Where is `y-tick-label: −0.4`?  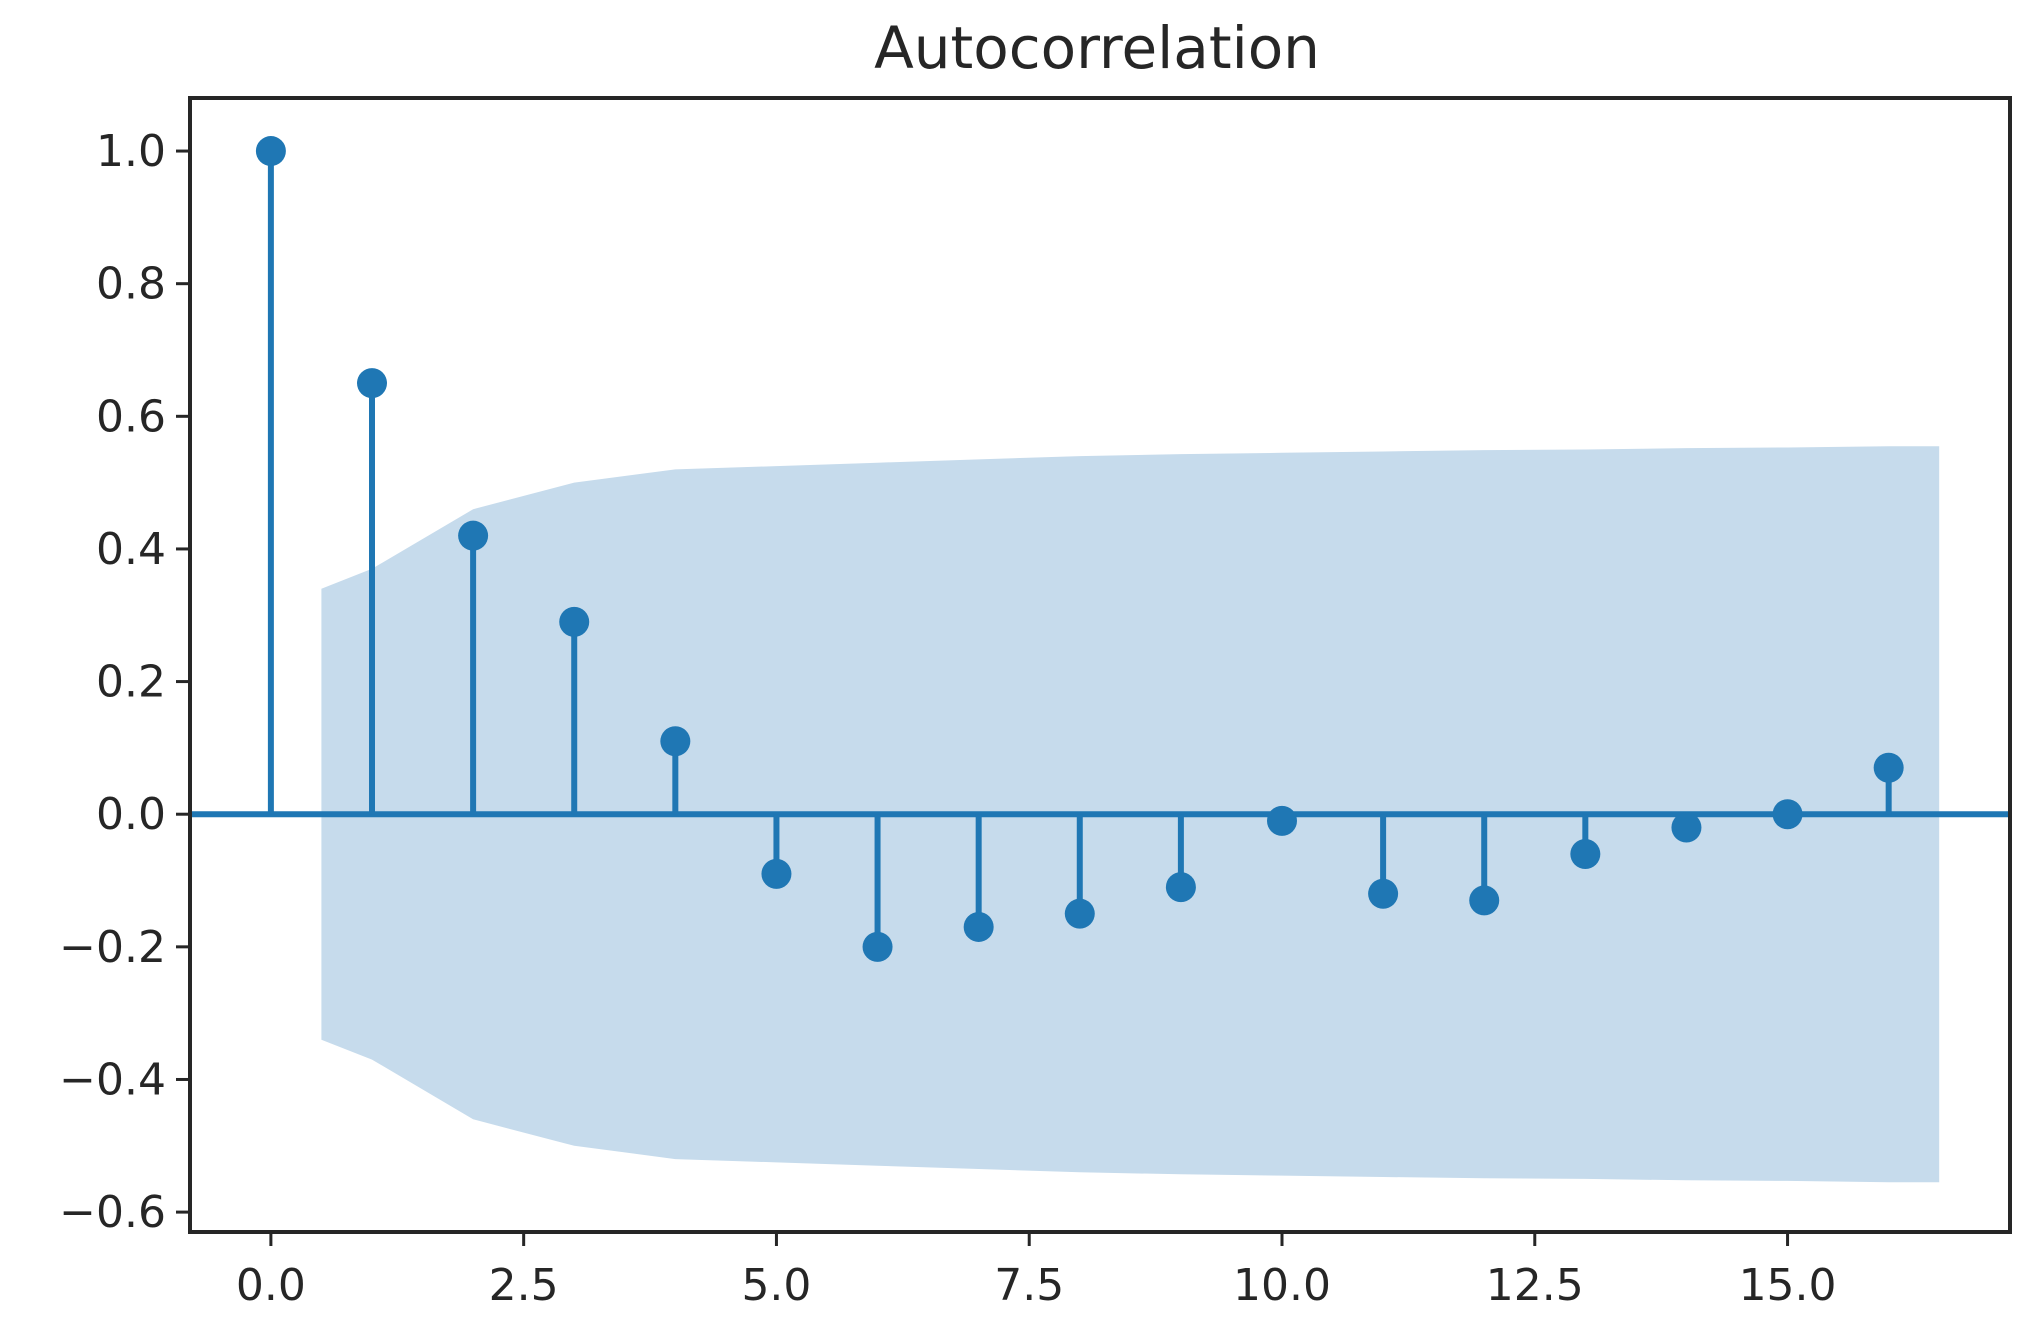
y-tick-label: −0.4 is located at coordinates (112, 1079).